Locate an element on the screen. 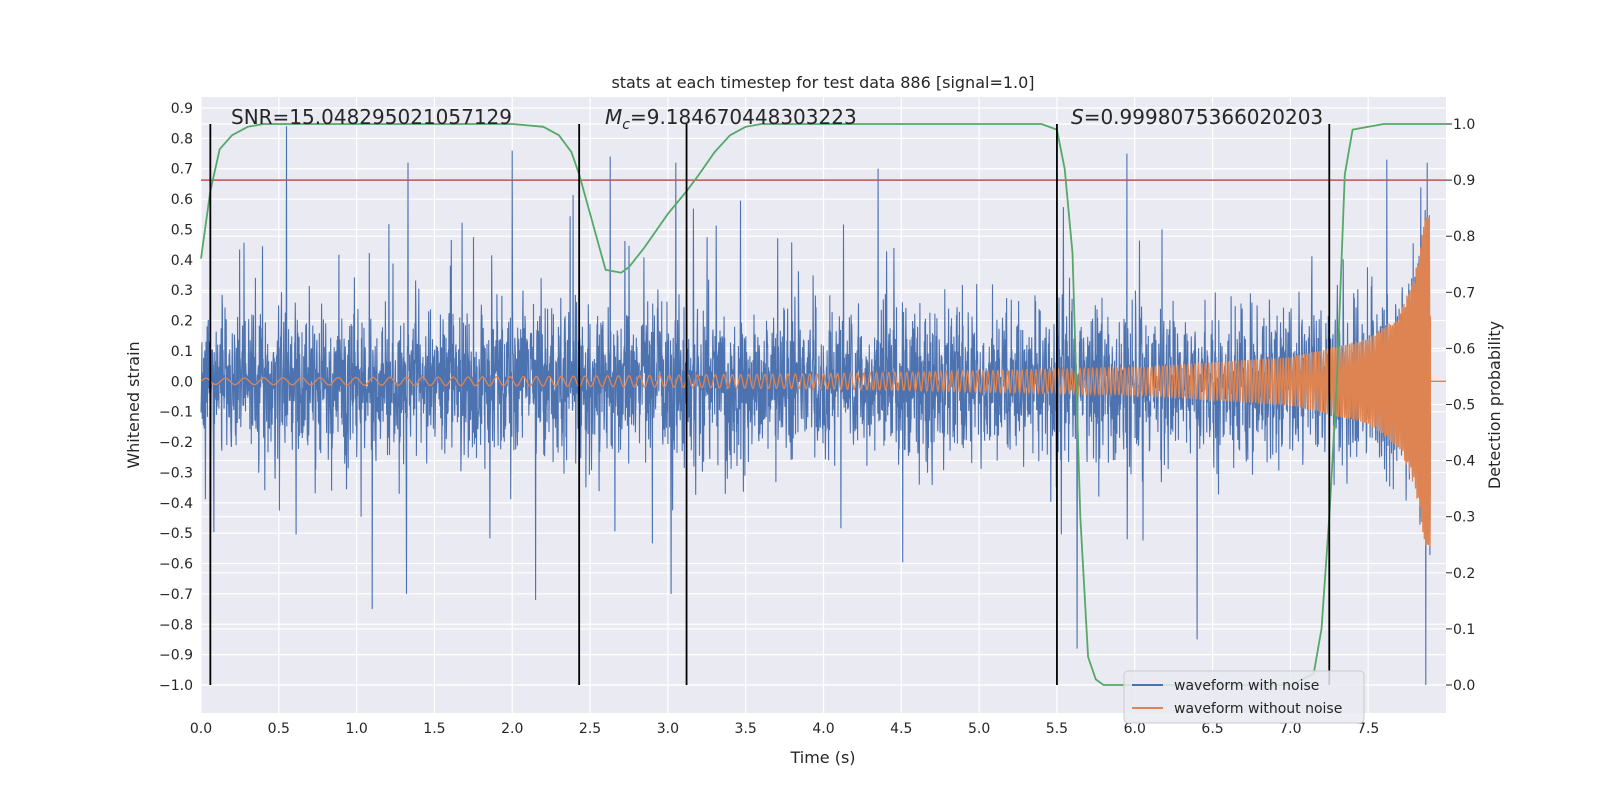  x-tick-label: 1.0 is located at coordinates (356, 729).